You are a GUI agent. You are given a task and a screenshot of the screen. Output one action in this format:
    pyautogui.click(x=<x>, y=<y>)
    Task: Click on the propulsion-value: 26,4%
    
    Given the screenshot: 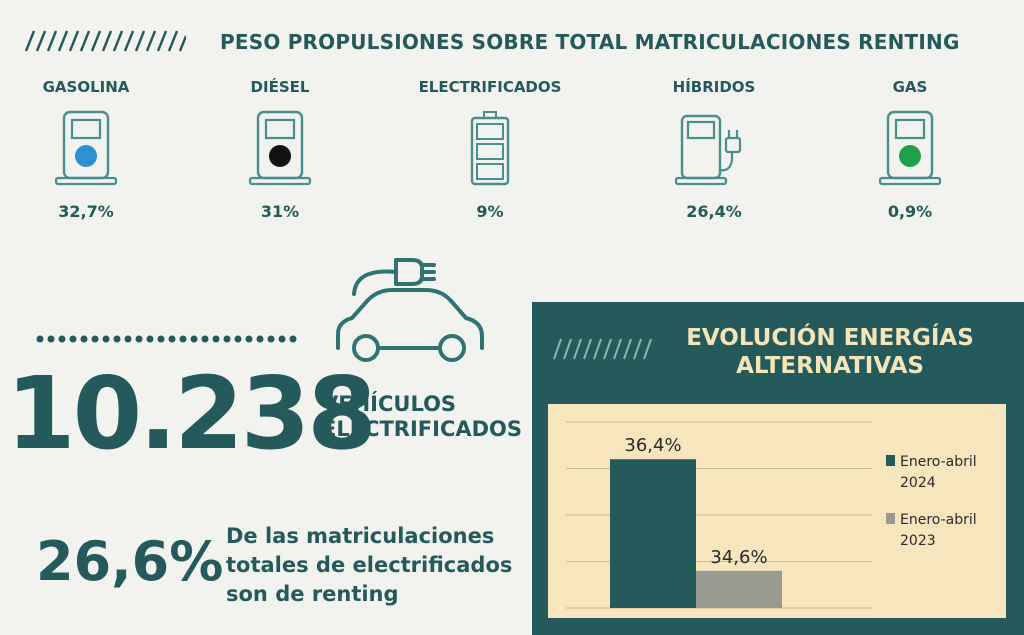 What is the action you would take?
    pyautogui.click(x=714, y=211)
    